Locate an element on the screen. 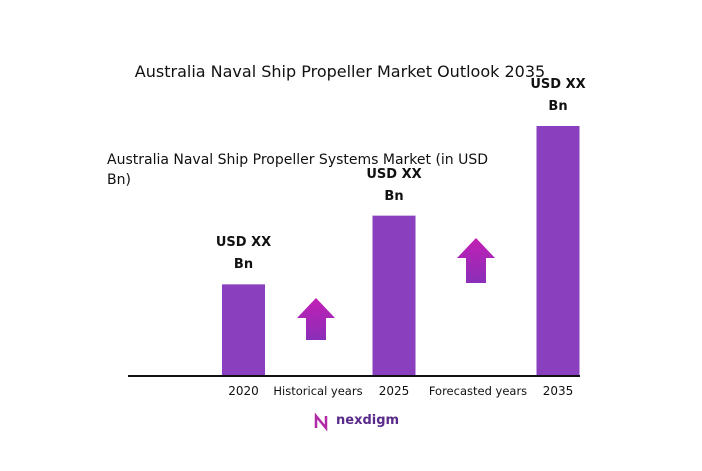 This screenshot has height=471, width=702. logo-icon is located at coordinates (321, 422).